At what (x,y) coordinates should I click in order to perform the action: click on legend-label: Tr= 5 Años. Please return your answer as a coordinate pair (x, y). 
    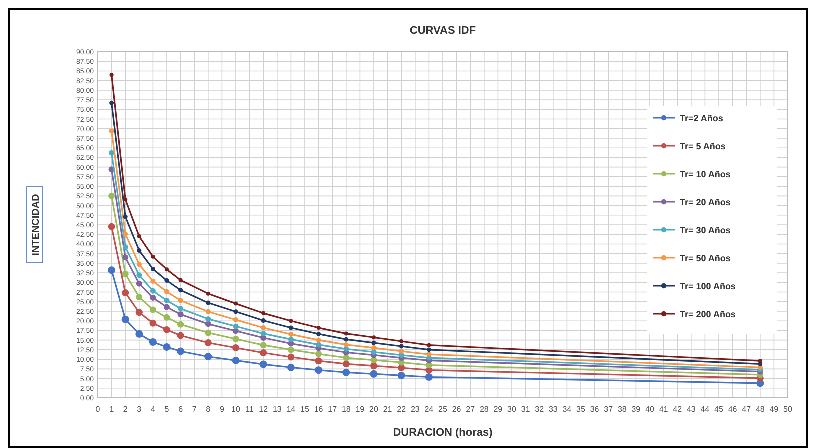
    Looking at the image, I should click on (703, 147).